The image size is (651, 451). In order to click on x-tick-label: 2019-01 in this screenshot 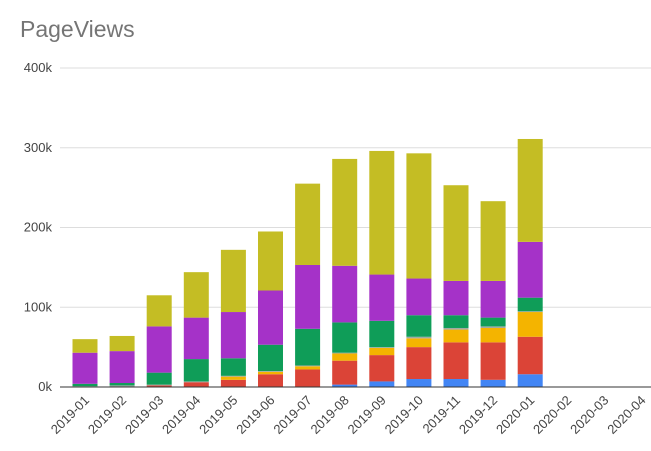, I will do `click(70, 415)`.